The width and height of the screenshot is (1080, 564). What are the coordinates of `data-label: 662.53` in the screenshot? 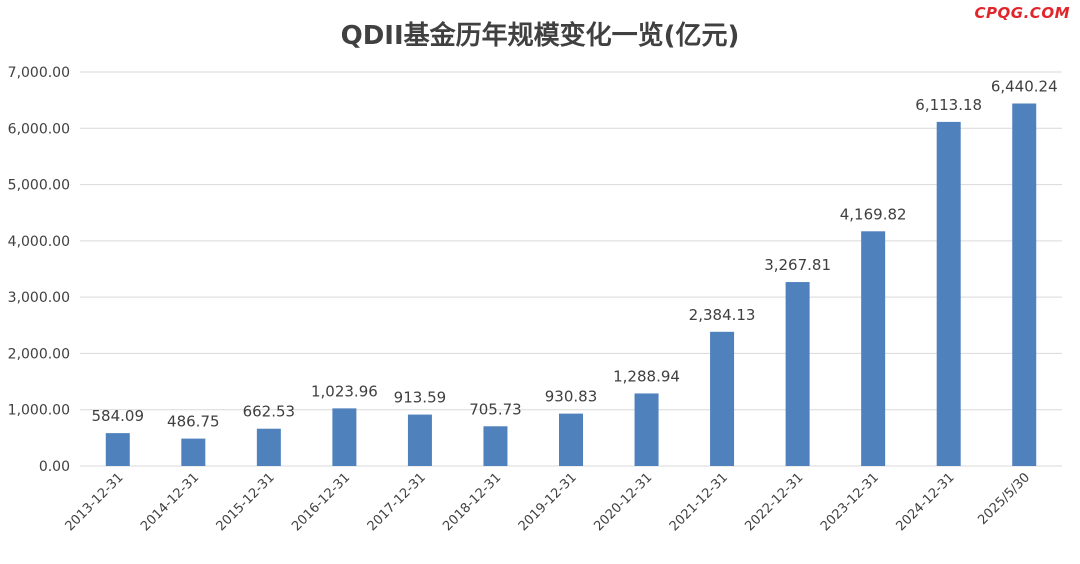 It's located at (269, 412).